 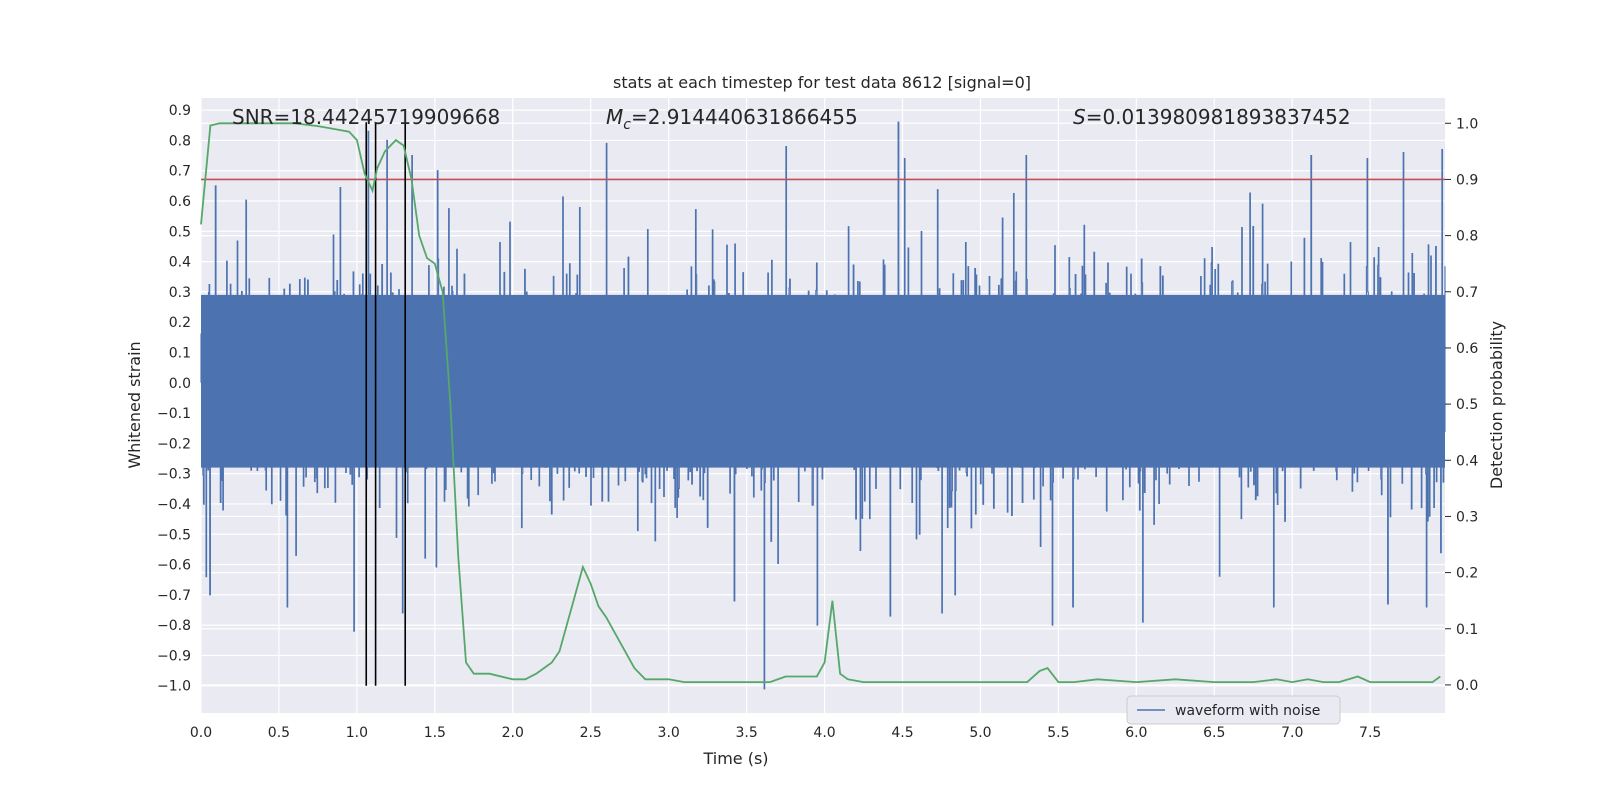 What do you see at coordinates (746, 733) in the screenshot?
I see `x-tick-label: 3.5` at bounding box center [746, 733].